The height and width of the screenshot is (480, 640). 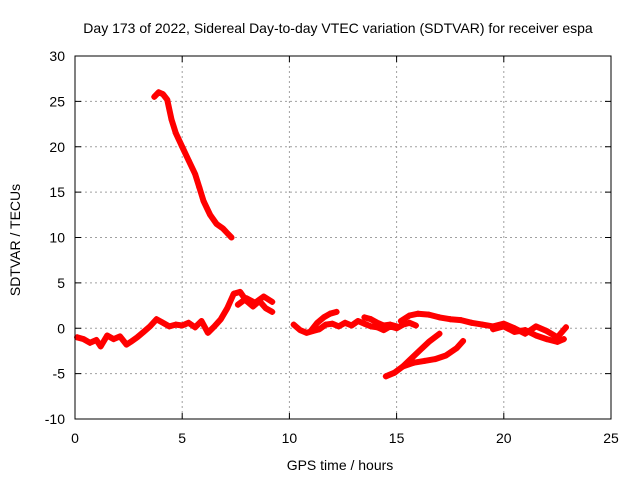 I want to click on y-tick-label: 10, so click(x=57, y=238).